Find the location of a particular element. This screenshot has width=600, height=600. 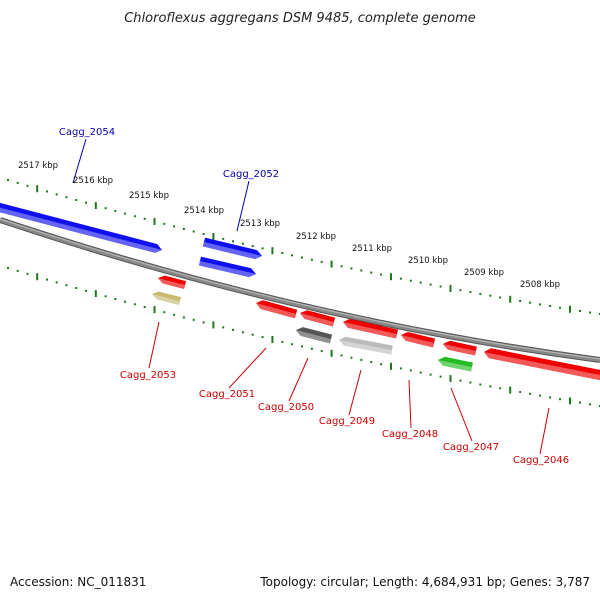

gene-cagg_2054 is located at coordinates (81, 227).